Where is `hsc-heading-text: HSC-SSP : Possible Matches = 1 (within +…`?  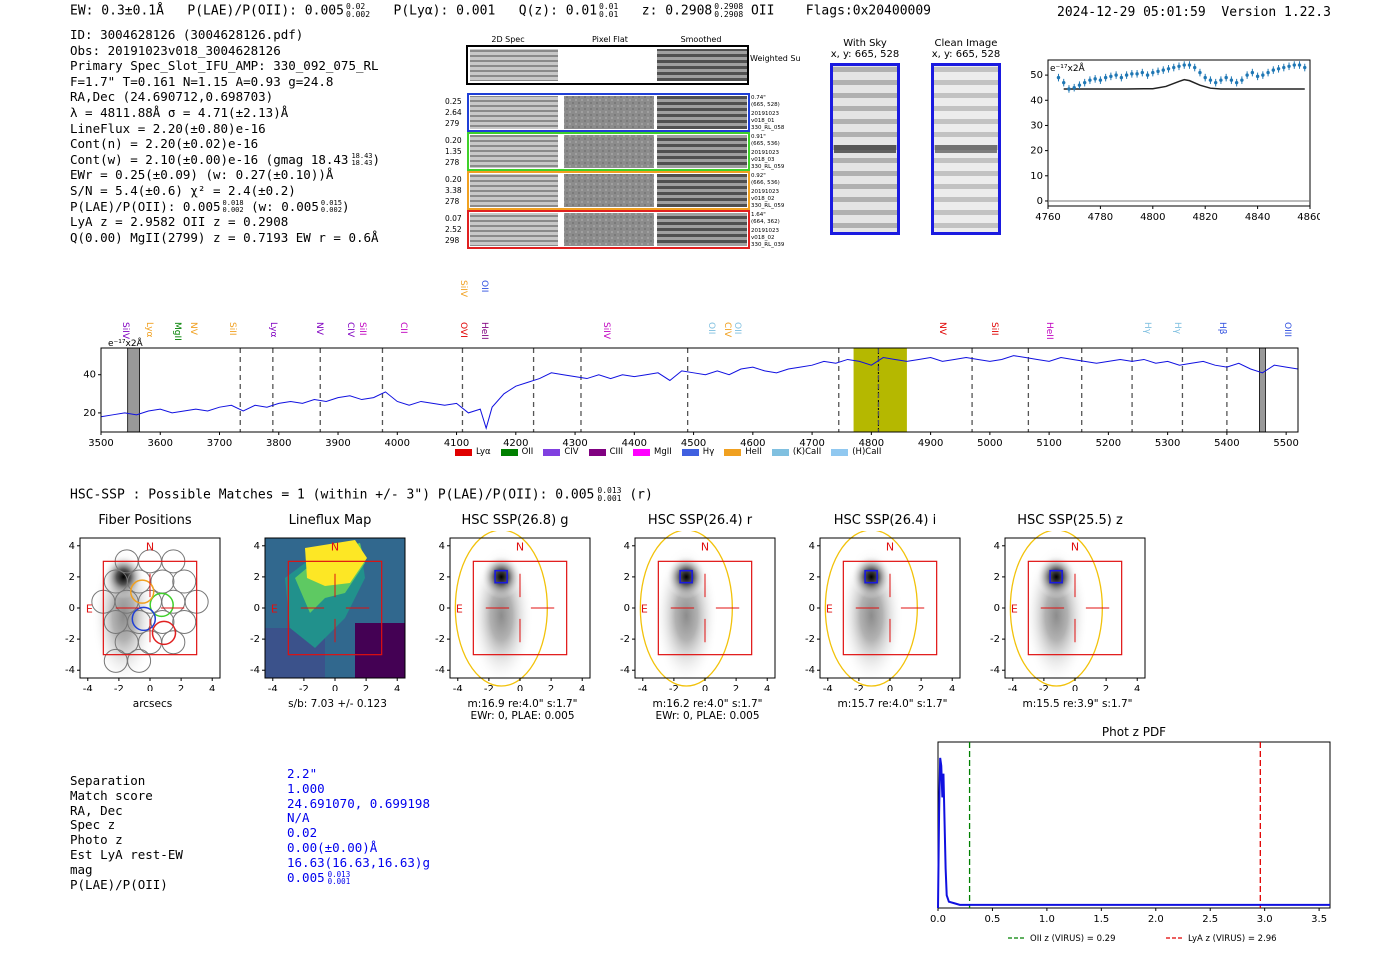 hsc-heading-text: HSC-SSP : Possible Matches = 1 (within +… is located at coordinates (332, 495).